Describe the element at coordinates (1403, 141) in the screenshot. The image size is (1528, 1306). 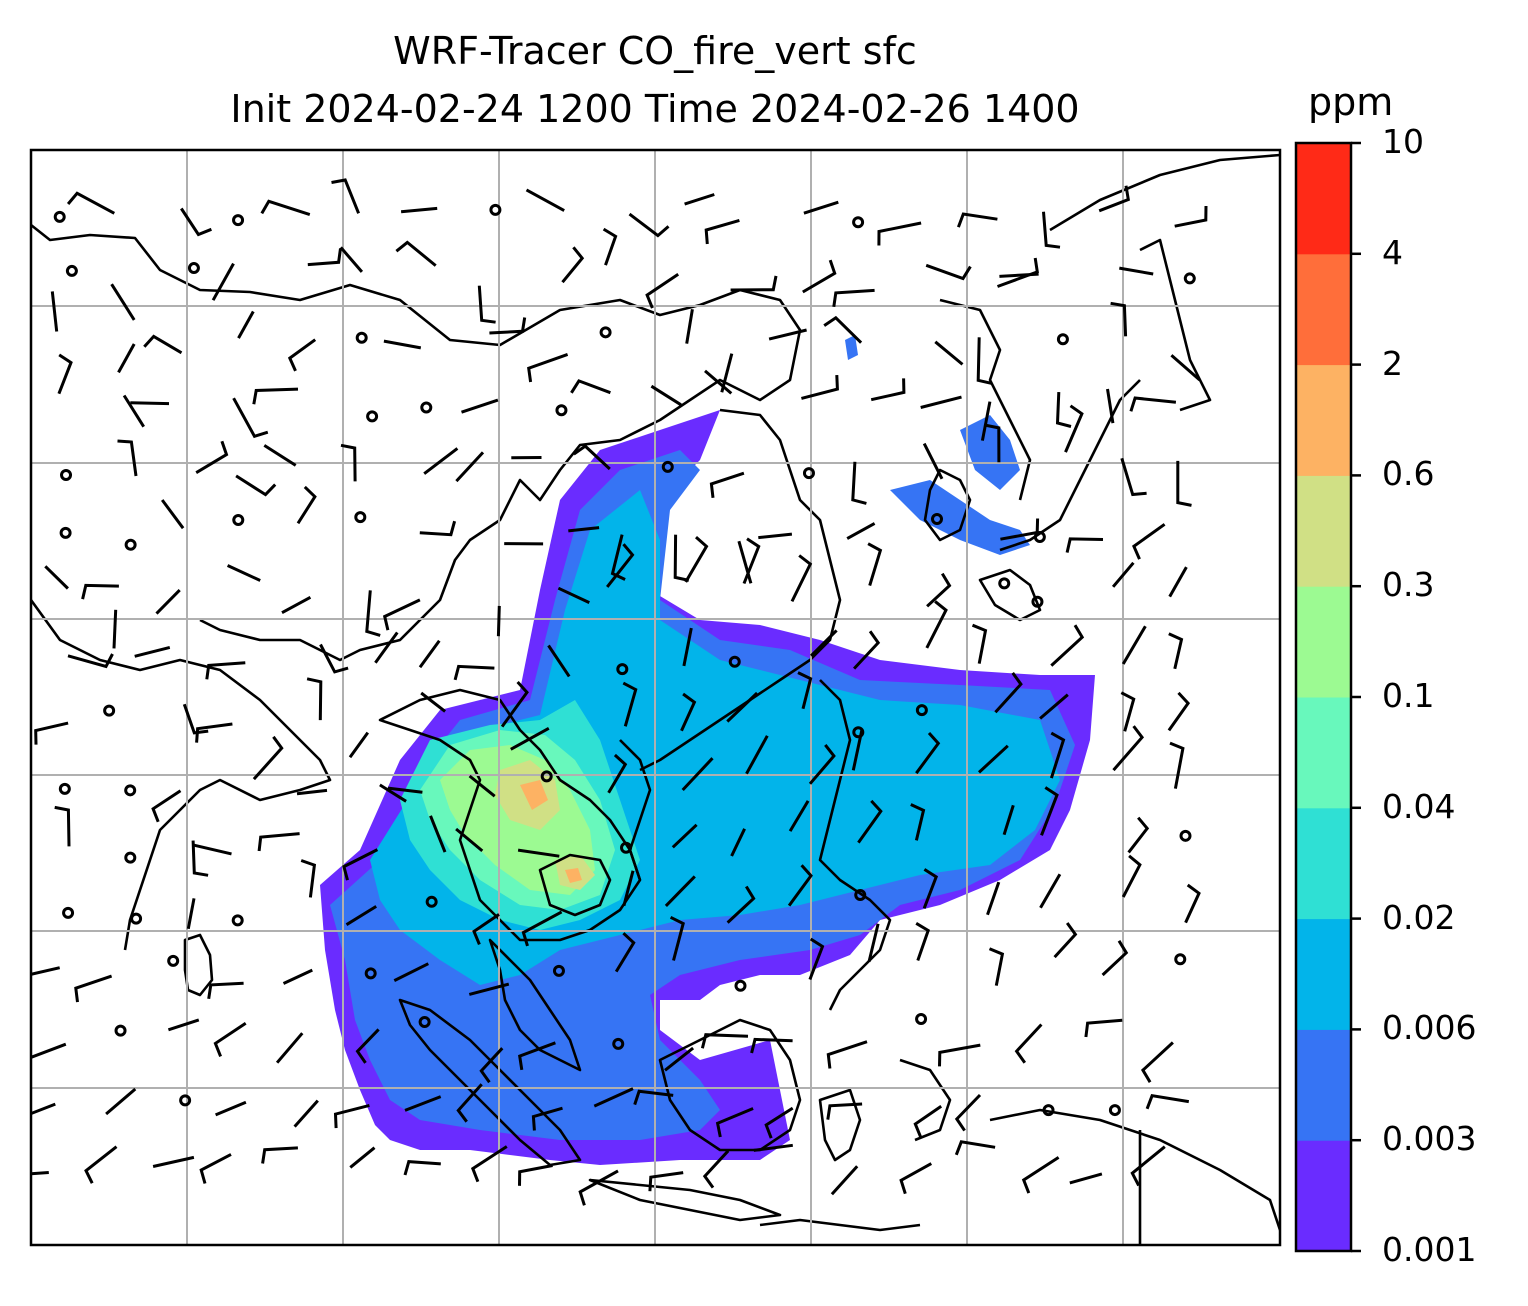
I see `colorbar-tick-label: 10` at that location.